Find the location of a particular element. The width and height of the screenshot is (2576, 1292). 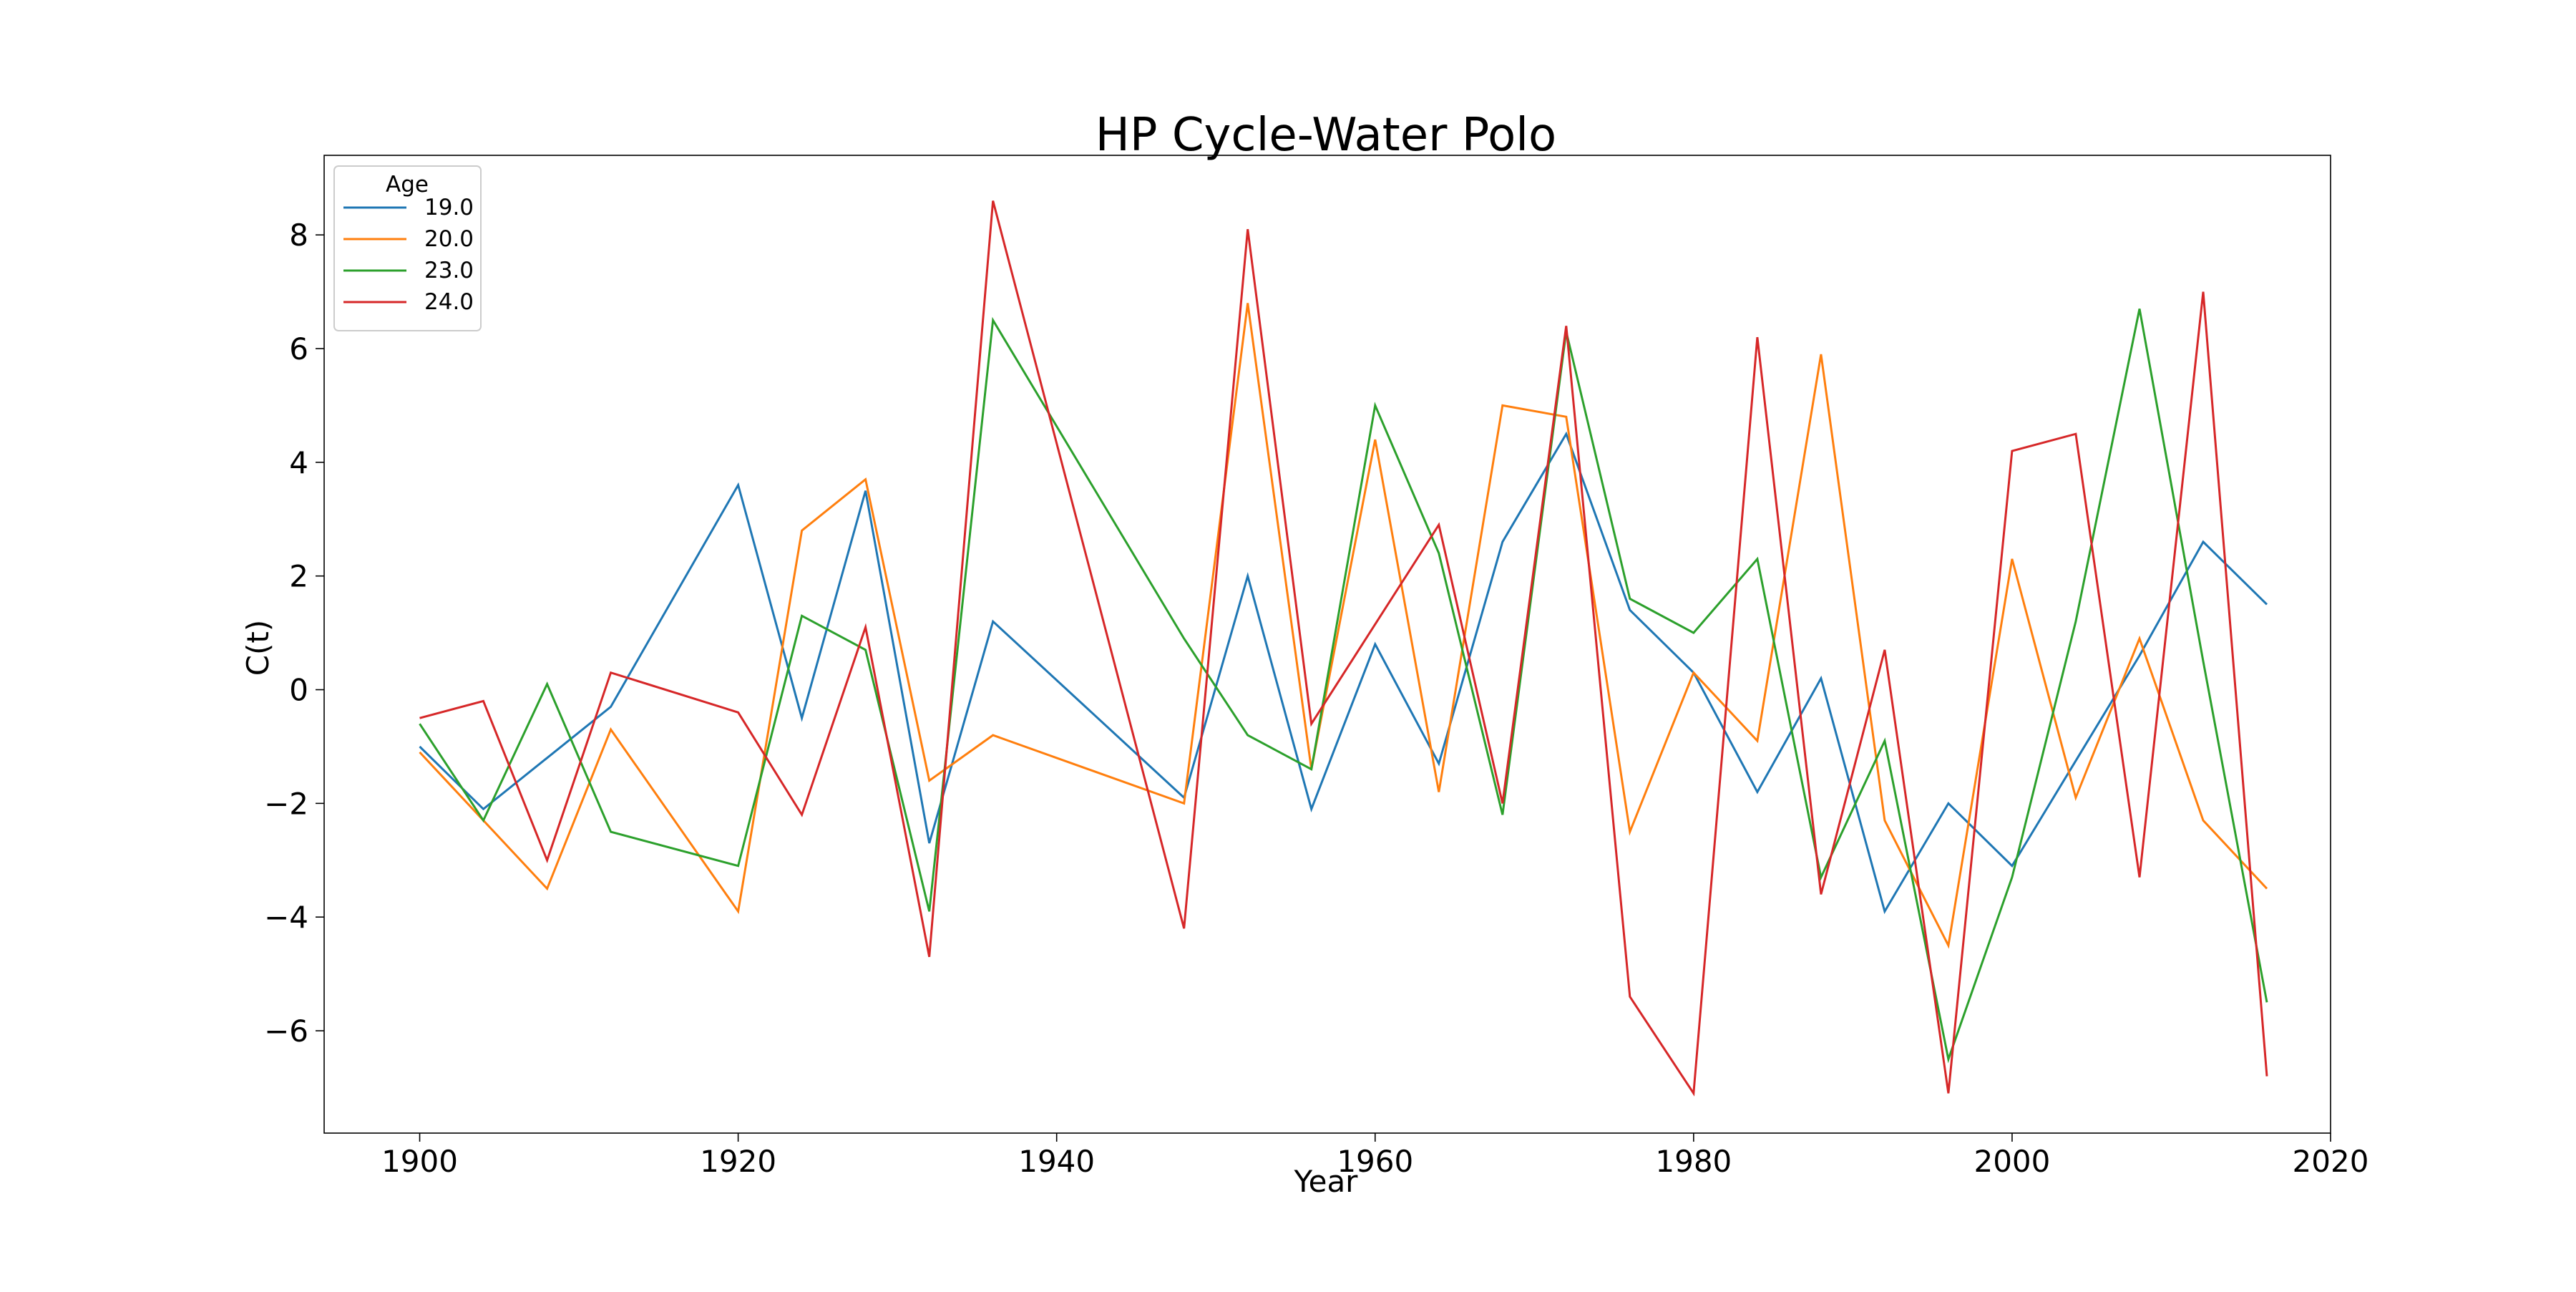

y-axis: −6 −4 −2 0 2 4 6 8 is located at coordinates (294, 633).